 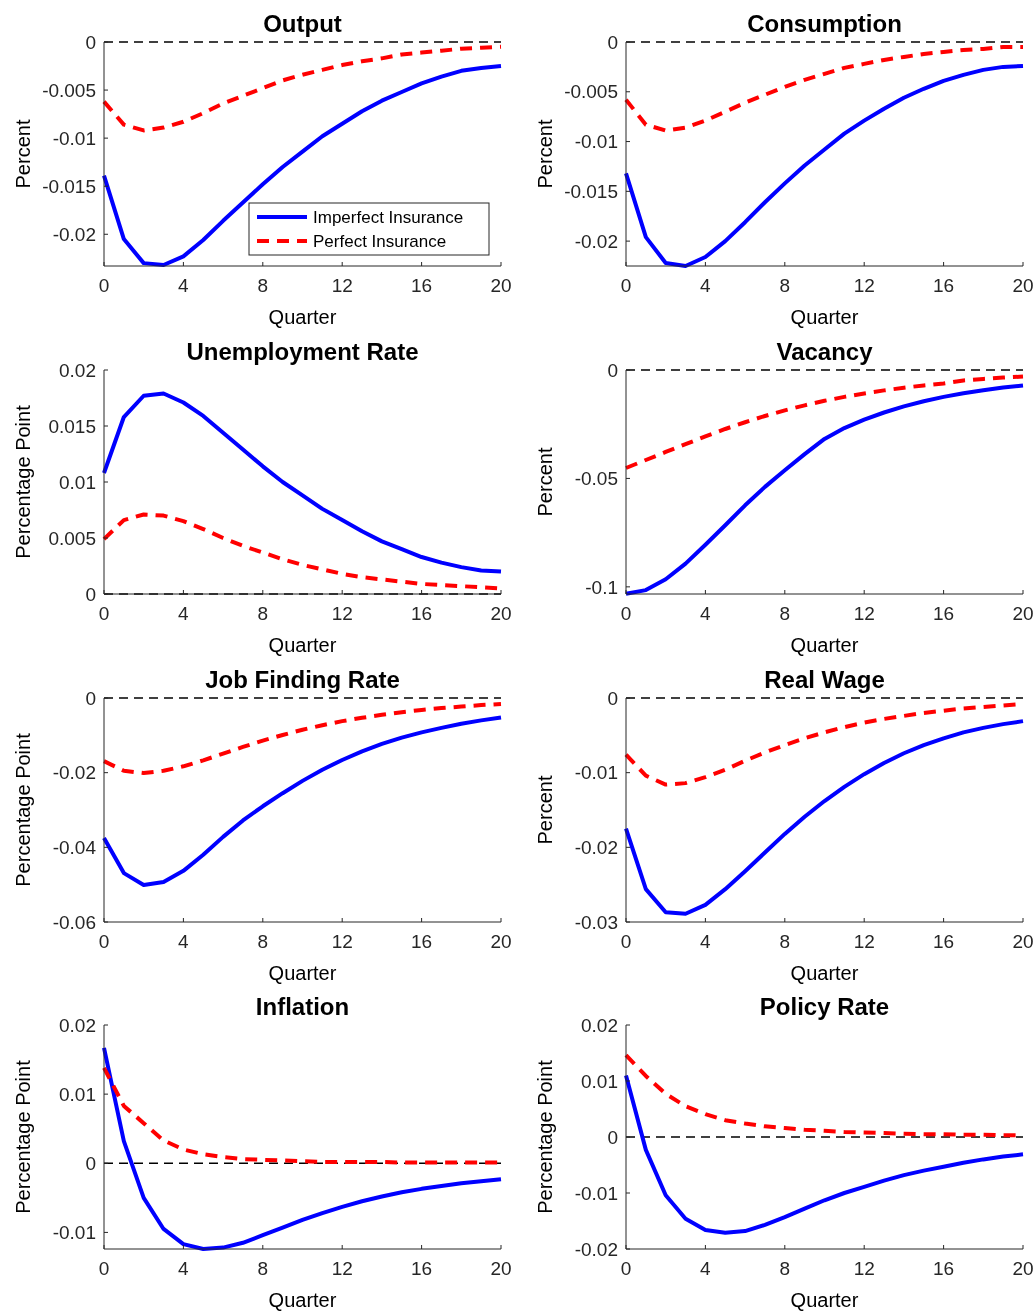 I want to click on chart-title: Unemployment Rate, so click(x=302, y=351).